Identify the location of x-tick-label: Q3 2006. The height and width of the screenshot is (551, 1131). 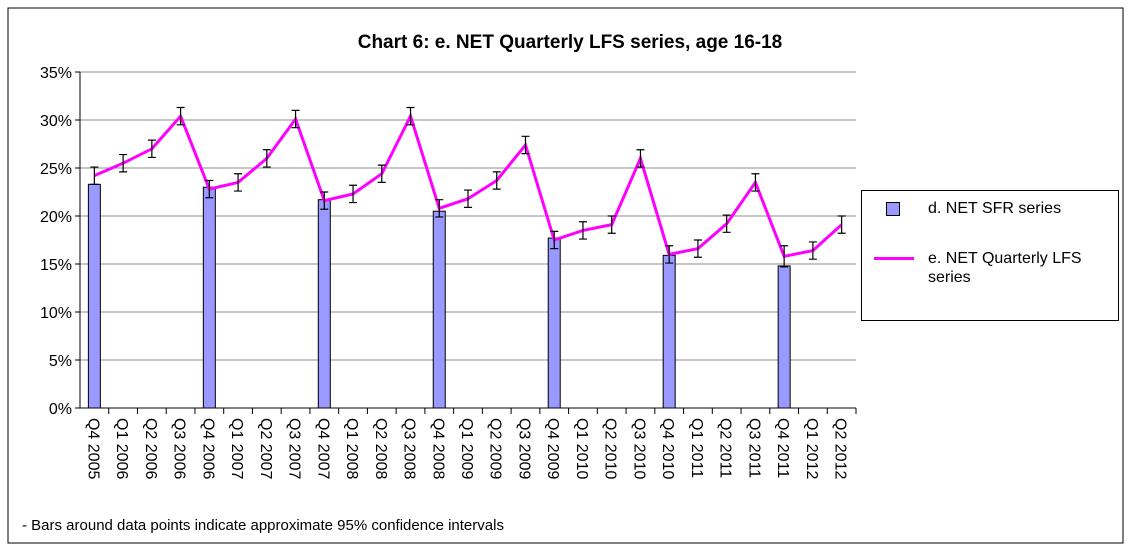
(179, 448).